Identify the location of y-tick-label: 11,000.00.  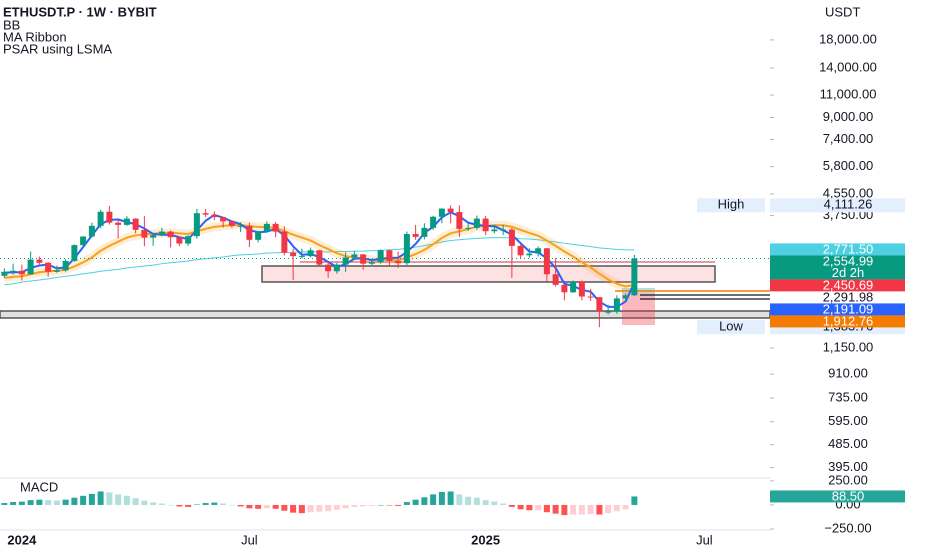
(848, 93).